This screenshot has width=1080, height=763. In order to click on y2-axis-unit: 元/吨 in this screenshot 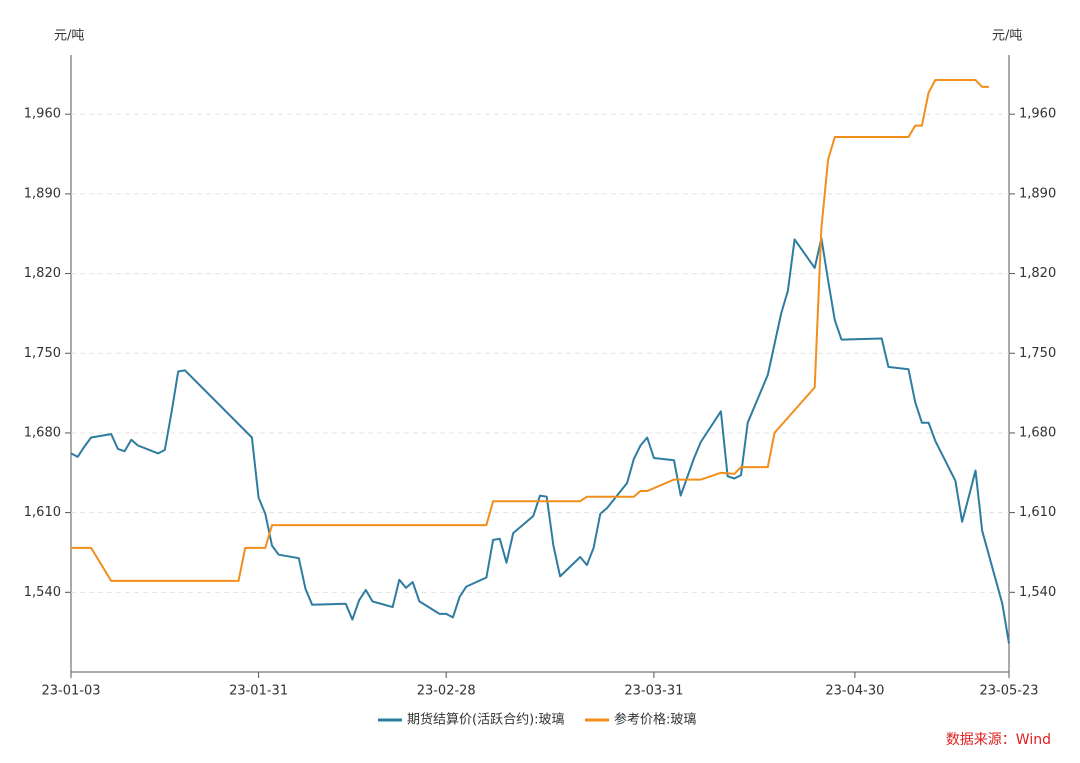, I will do `click(1007, 36)`.